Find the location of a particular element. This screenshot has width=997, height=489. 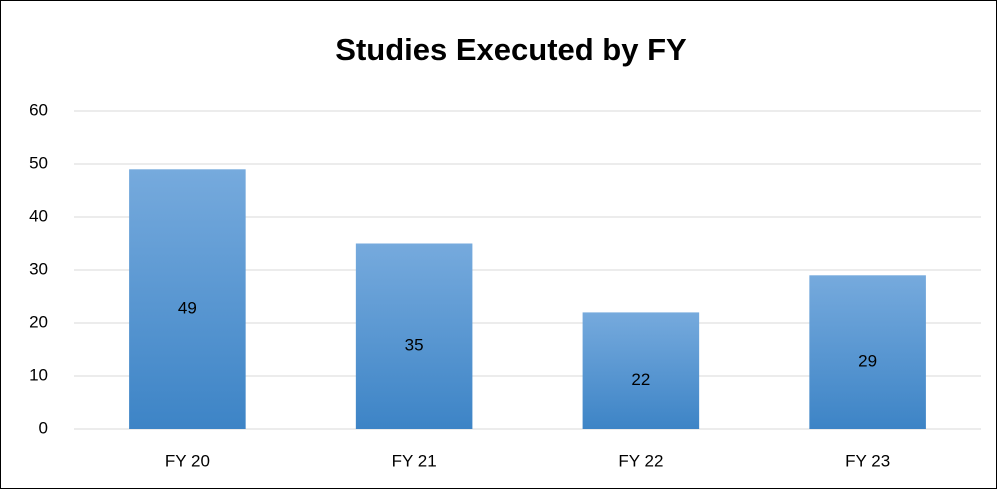

data-label: 29 is located at coordinates (867, 361).